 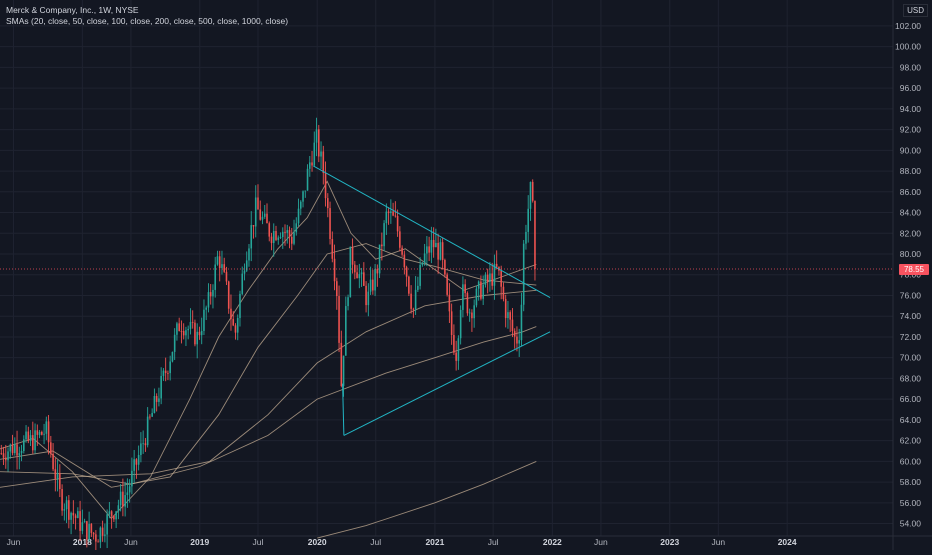 What do you see at coordinates (911, 399) in the screenshot?
I see `y-tick-label: 66.00` at bounding box center [911, 399].